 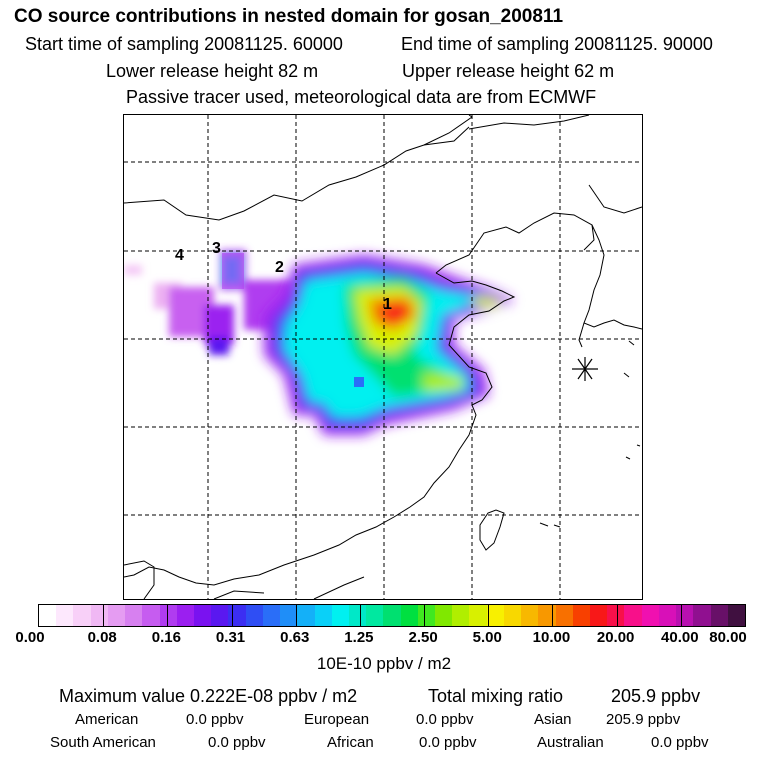 What do you see at coordinates (359, 637) in the screenshot?
I see `colorbar-tick-label: 1.25` at bounding box center [359, 637].